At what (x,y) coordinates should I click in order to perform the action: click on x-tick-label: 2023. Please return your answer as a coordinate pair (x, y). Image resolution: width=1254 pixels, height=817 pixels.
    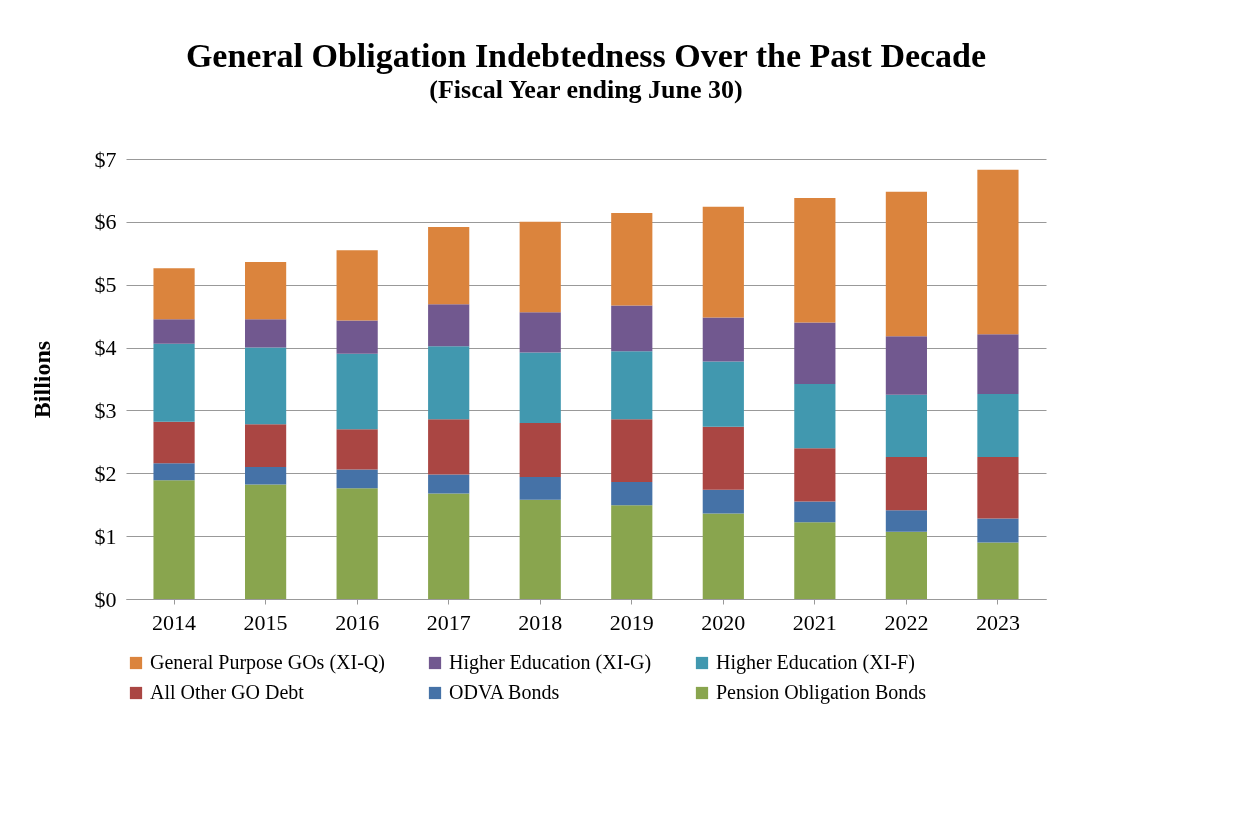
    Looking at the image, I should click on (997, 622).